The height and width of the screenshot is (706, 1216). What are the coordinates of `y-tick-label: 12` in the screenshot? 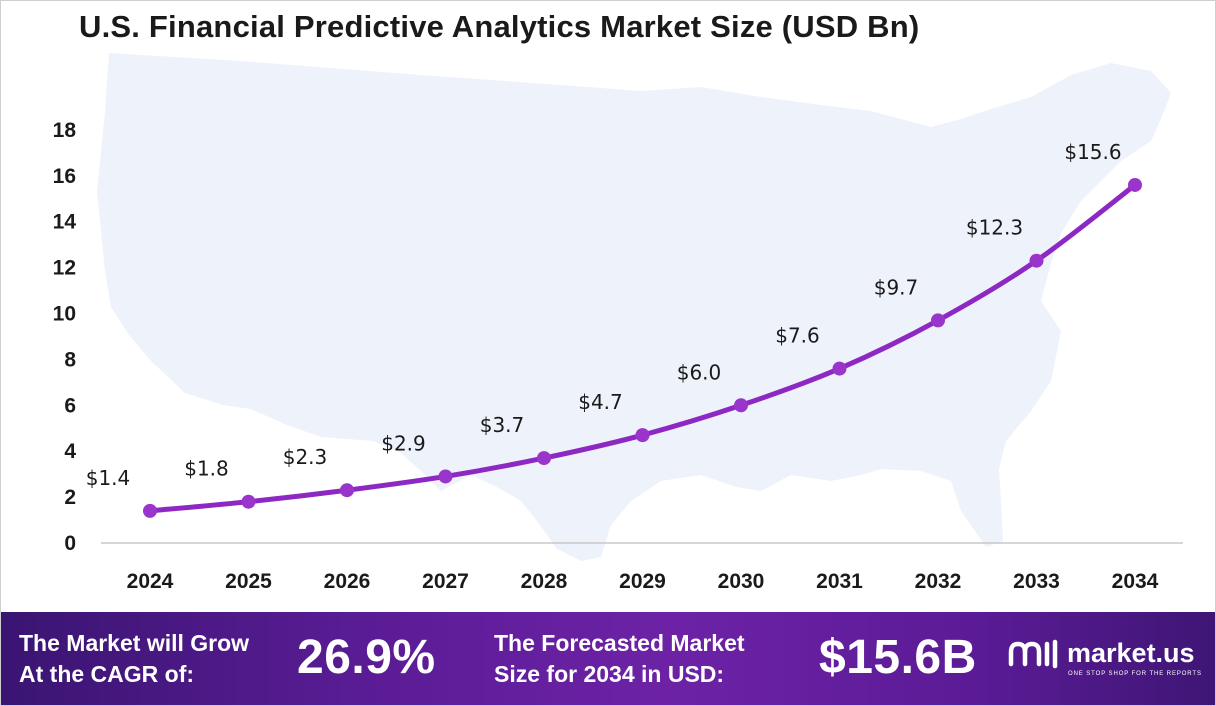 It's located at (64, 268).